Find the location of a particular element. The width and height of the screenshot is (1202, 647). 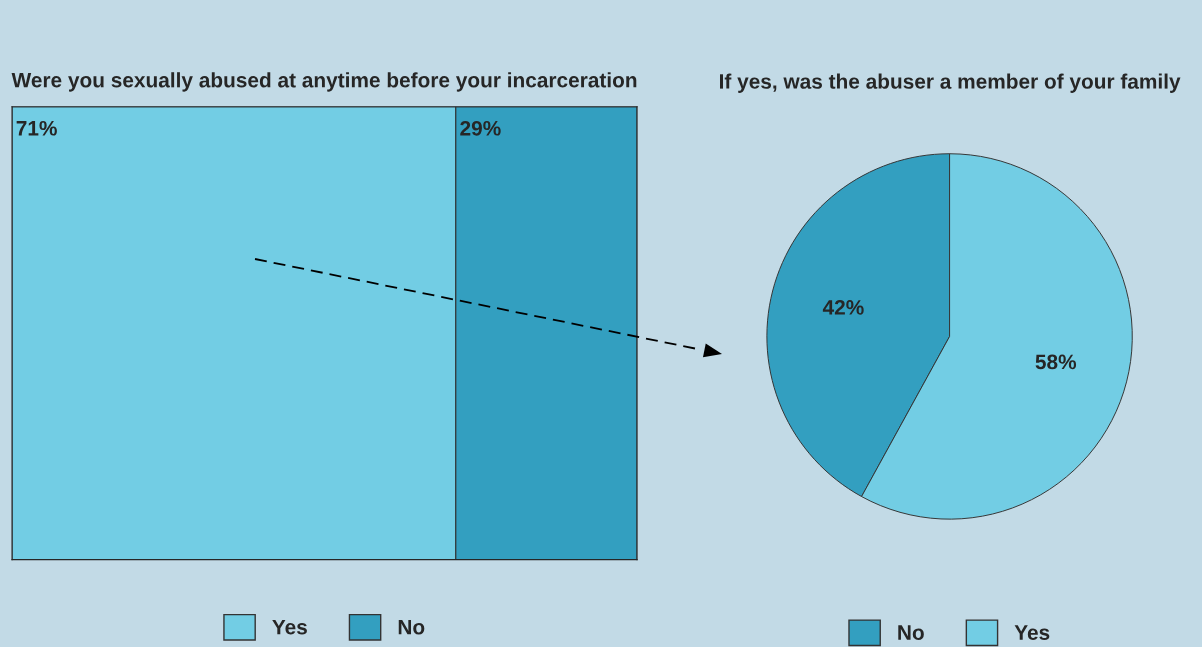

data-label: 71% is located at coordinates (36, 128).